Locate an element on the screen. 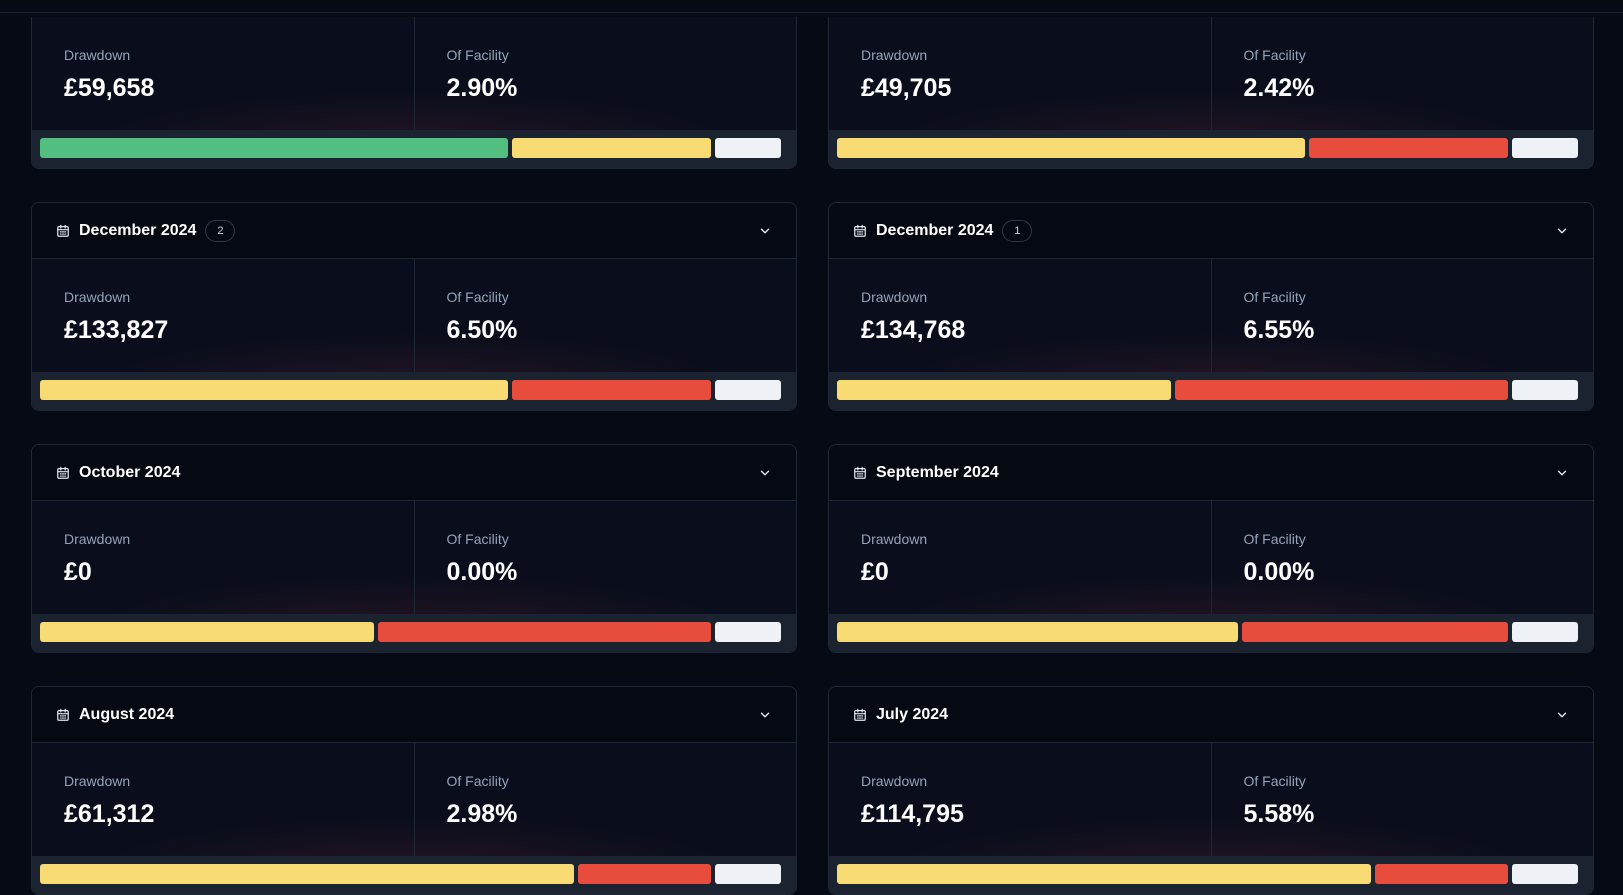 This screenshot has height=895, width=1623. drawdown-stat: Drawdown £134,768 is located at coordinates (1020, 315).